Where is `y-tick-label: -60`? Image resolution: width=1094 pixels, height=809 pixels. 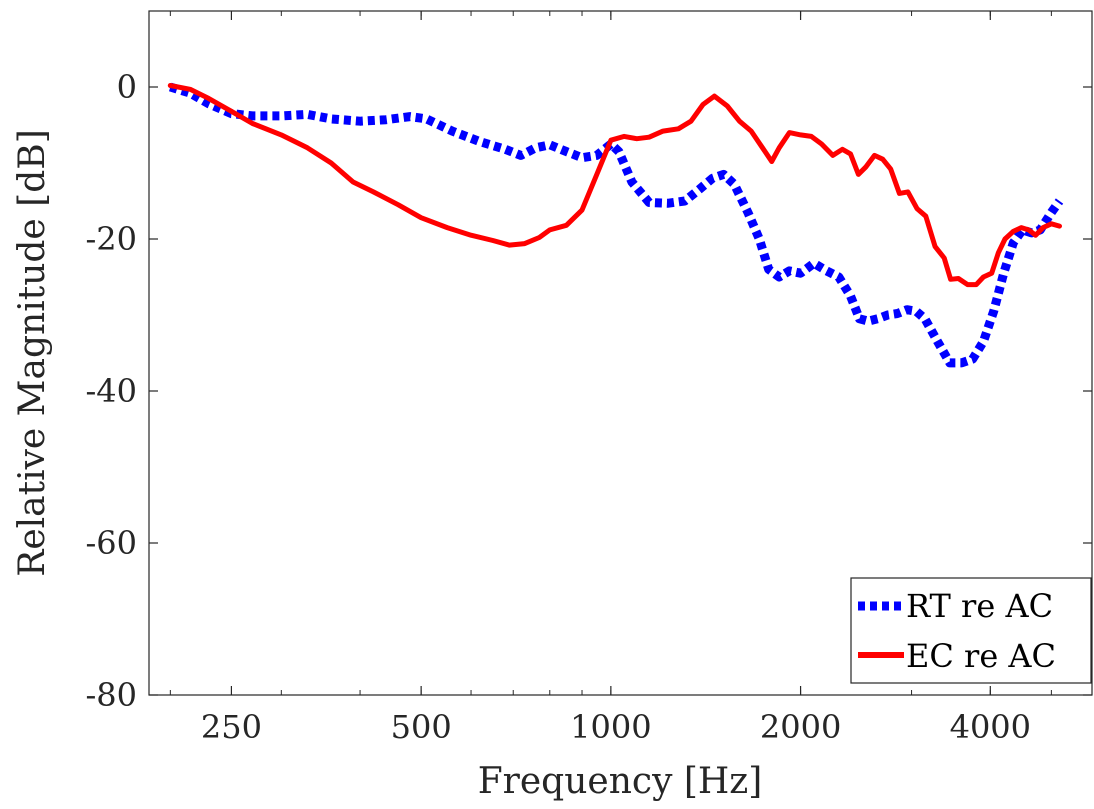
y-tick-label: -60 is located at coordinates (111, 543).